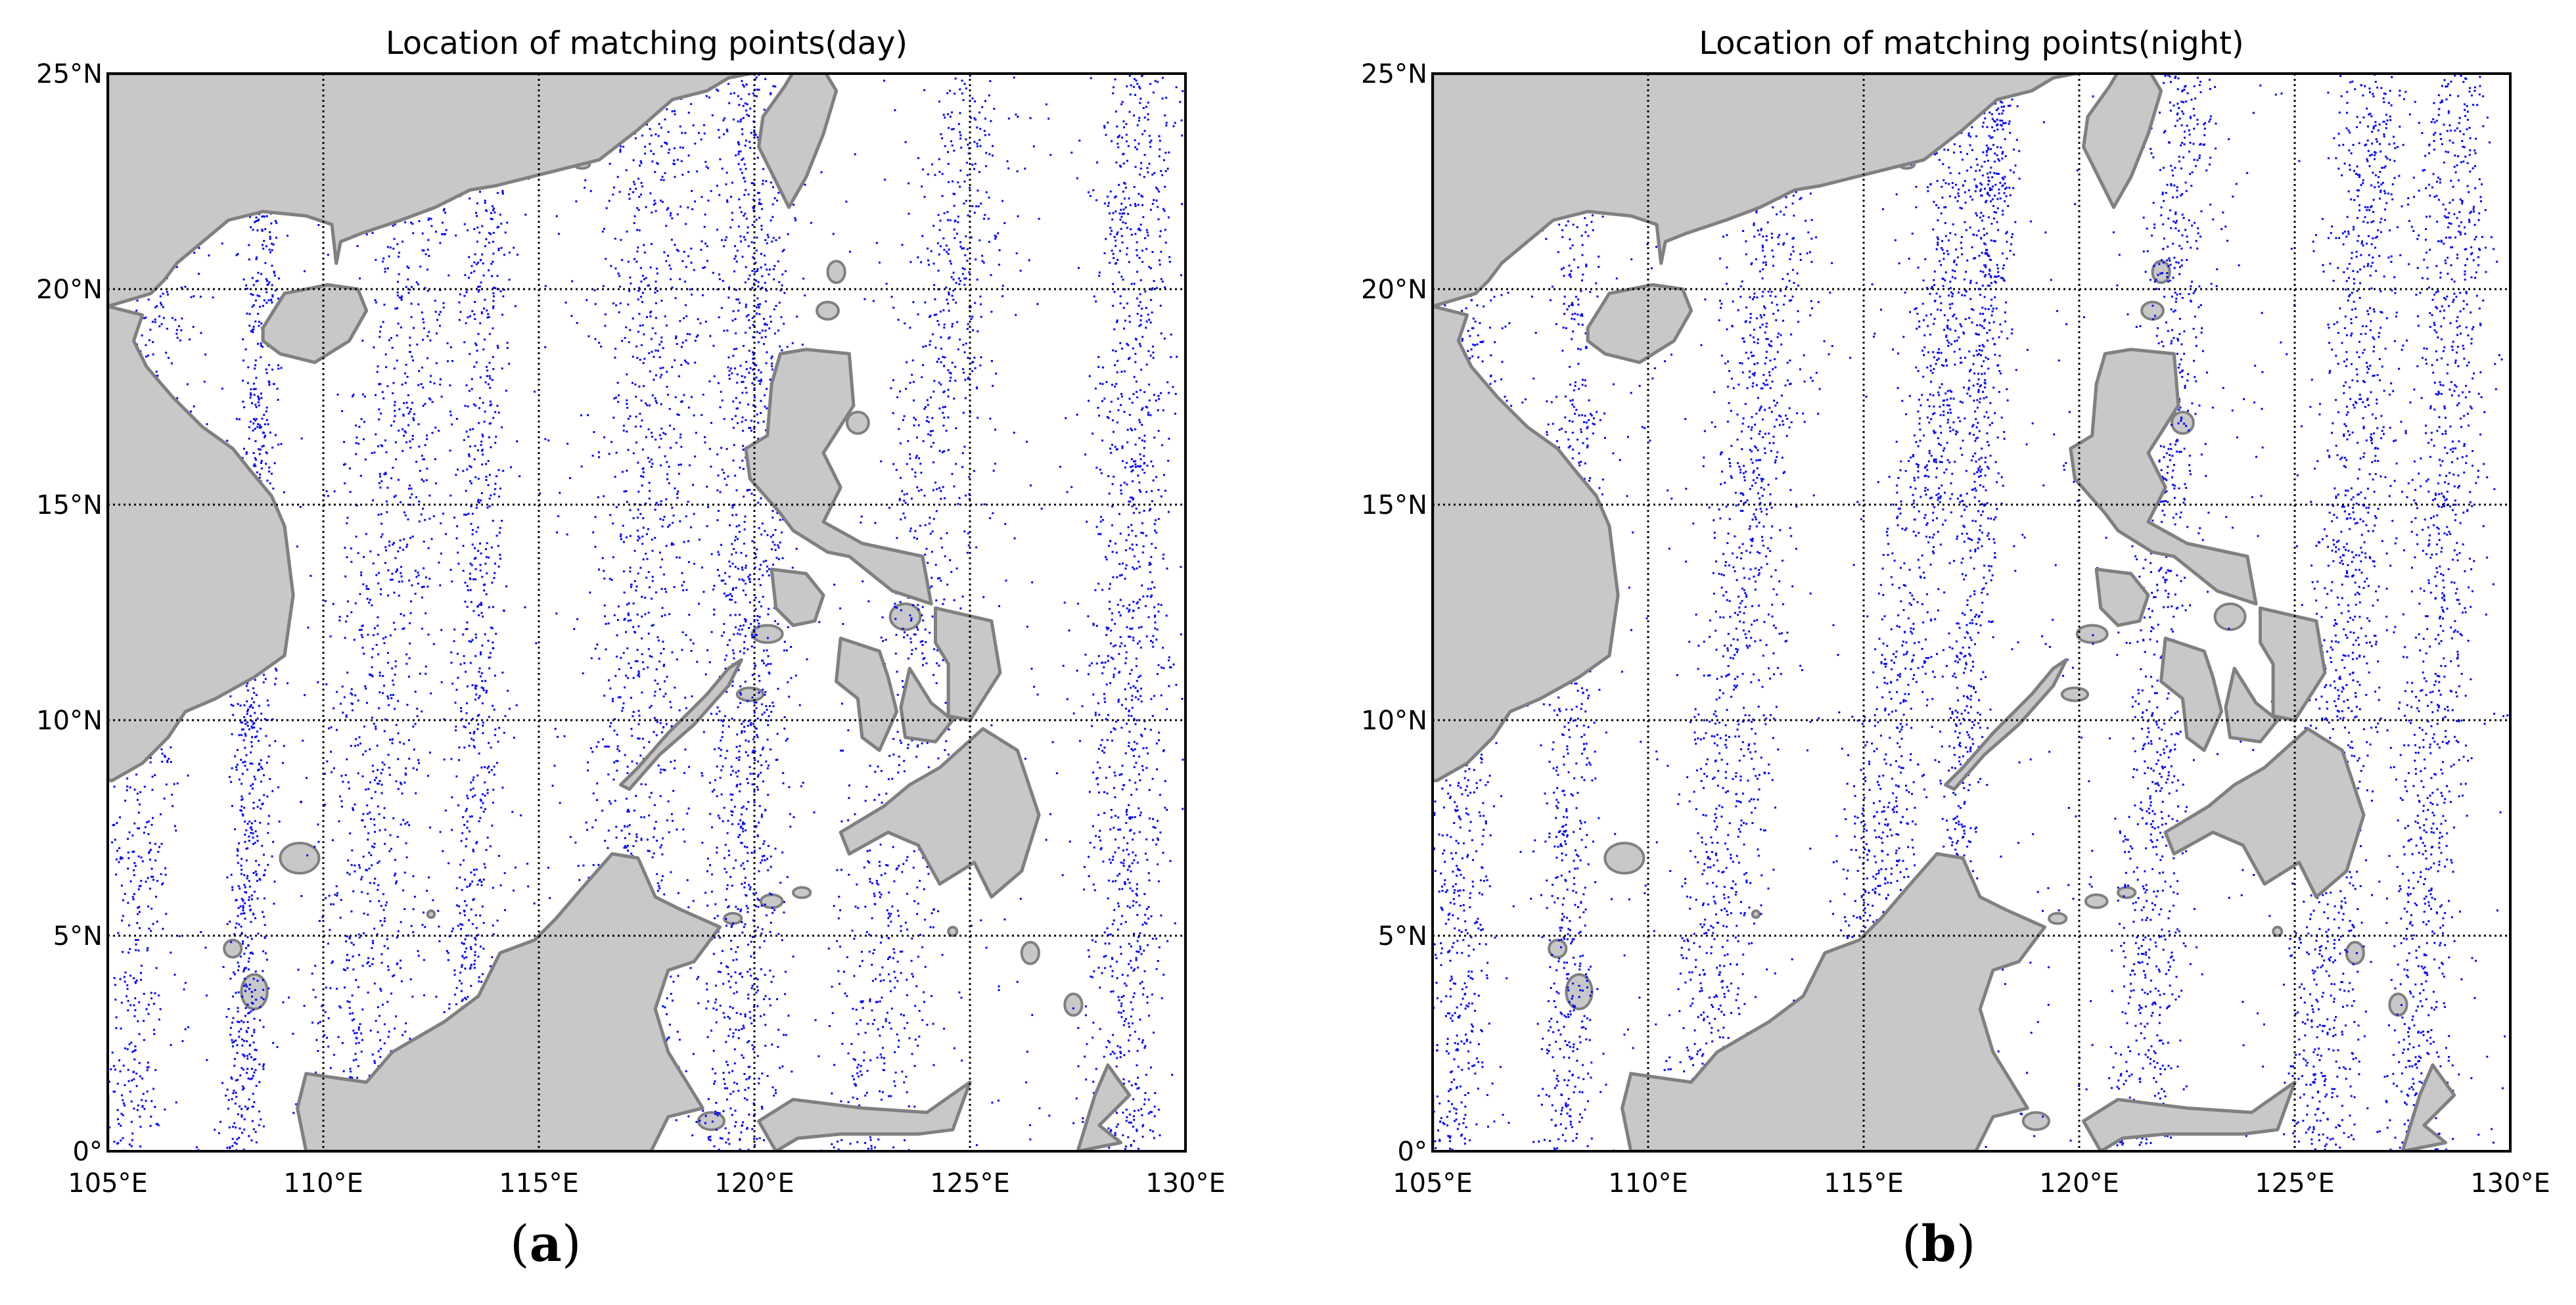 This screenshot has width=2576, height=1305. Describe the element at coordinates (1939, 1243) in the screenshot. I see `panel-label-b: (b)` at that location.